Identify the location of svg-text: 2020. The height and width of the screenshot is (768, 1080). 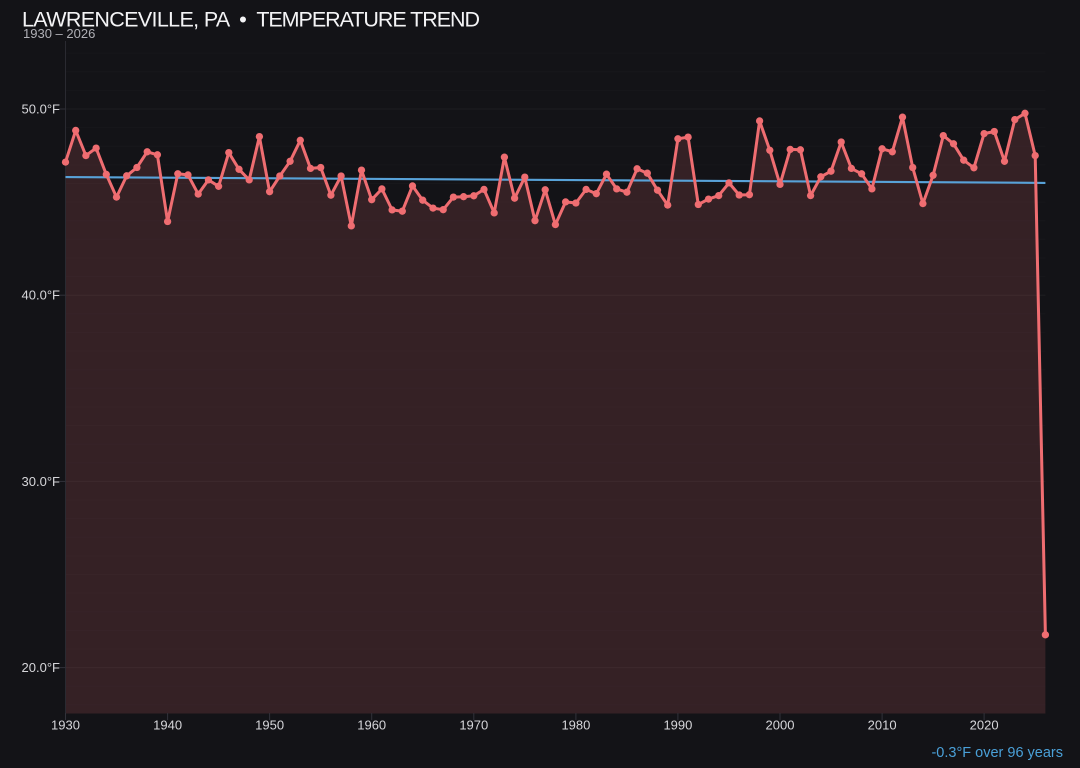
(984, 725).